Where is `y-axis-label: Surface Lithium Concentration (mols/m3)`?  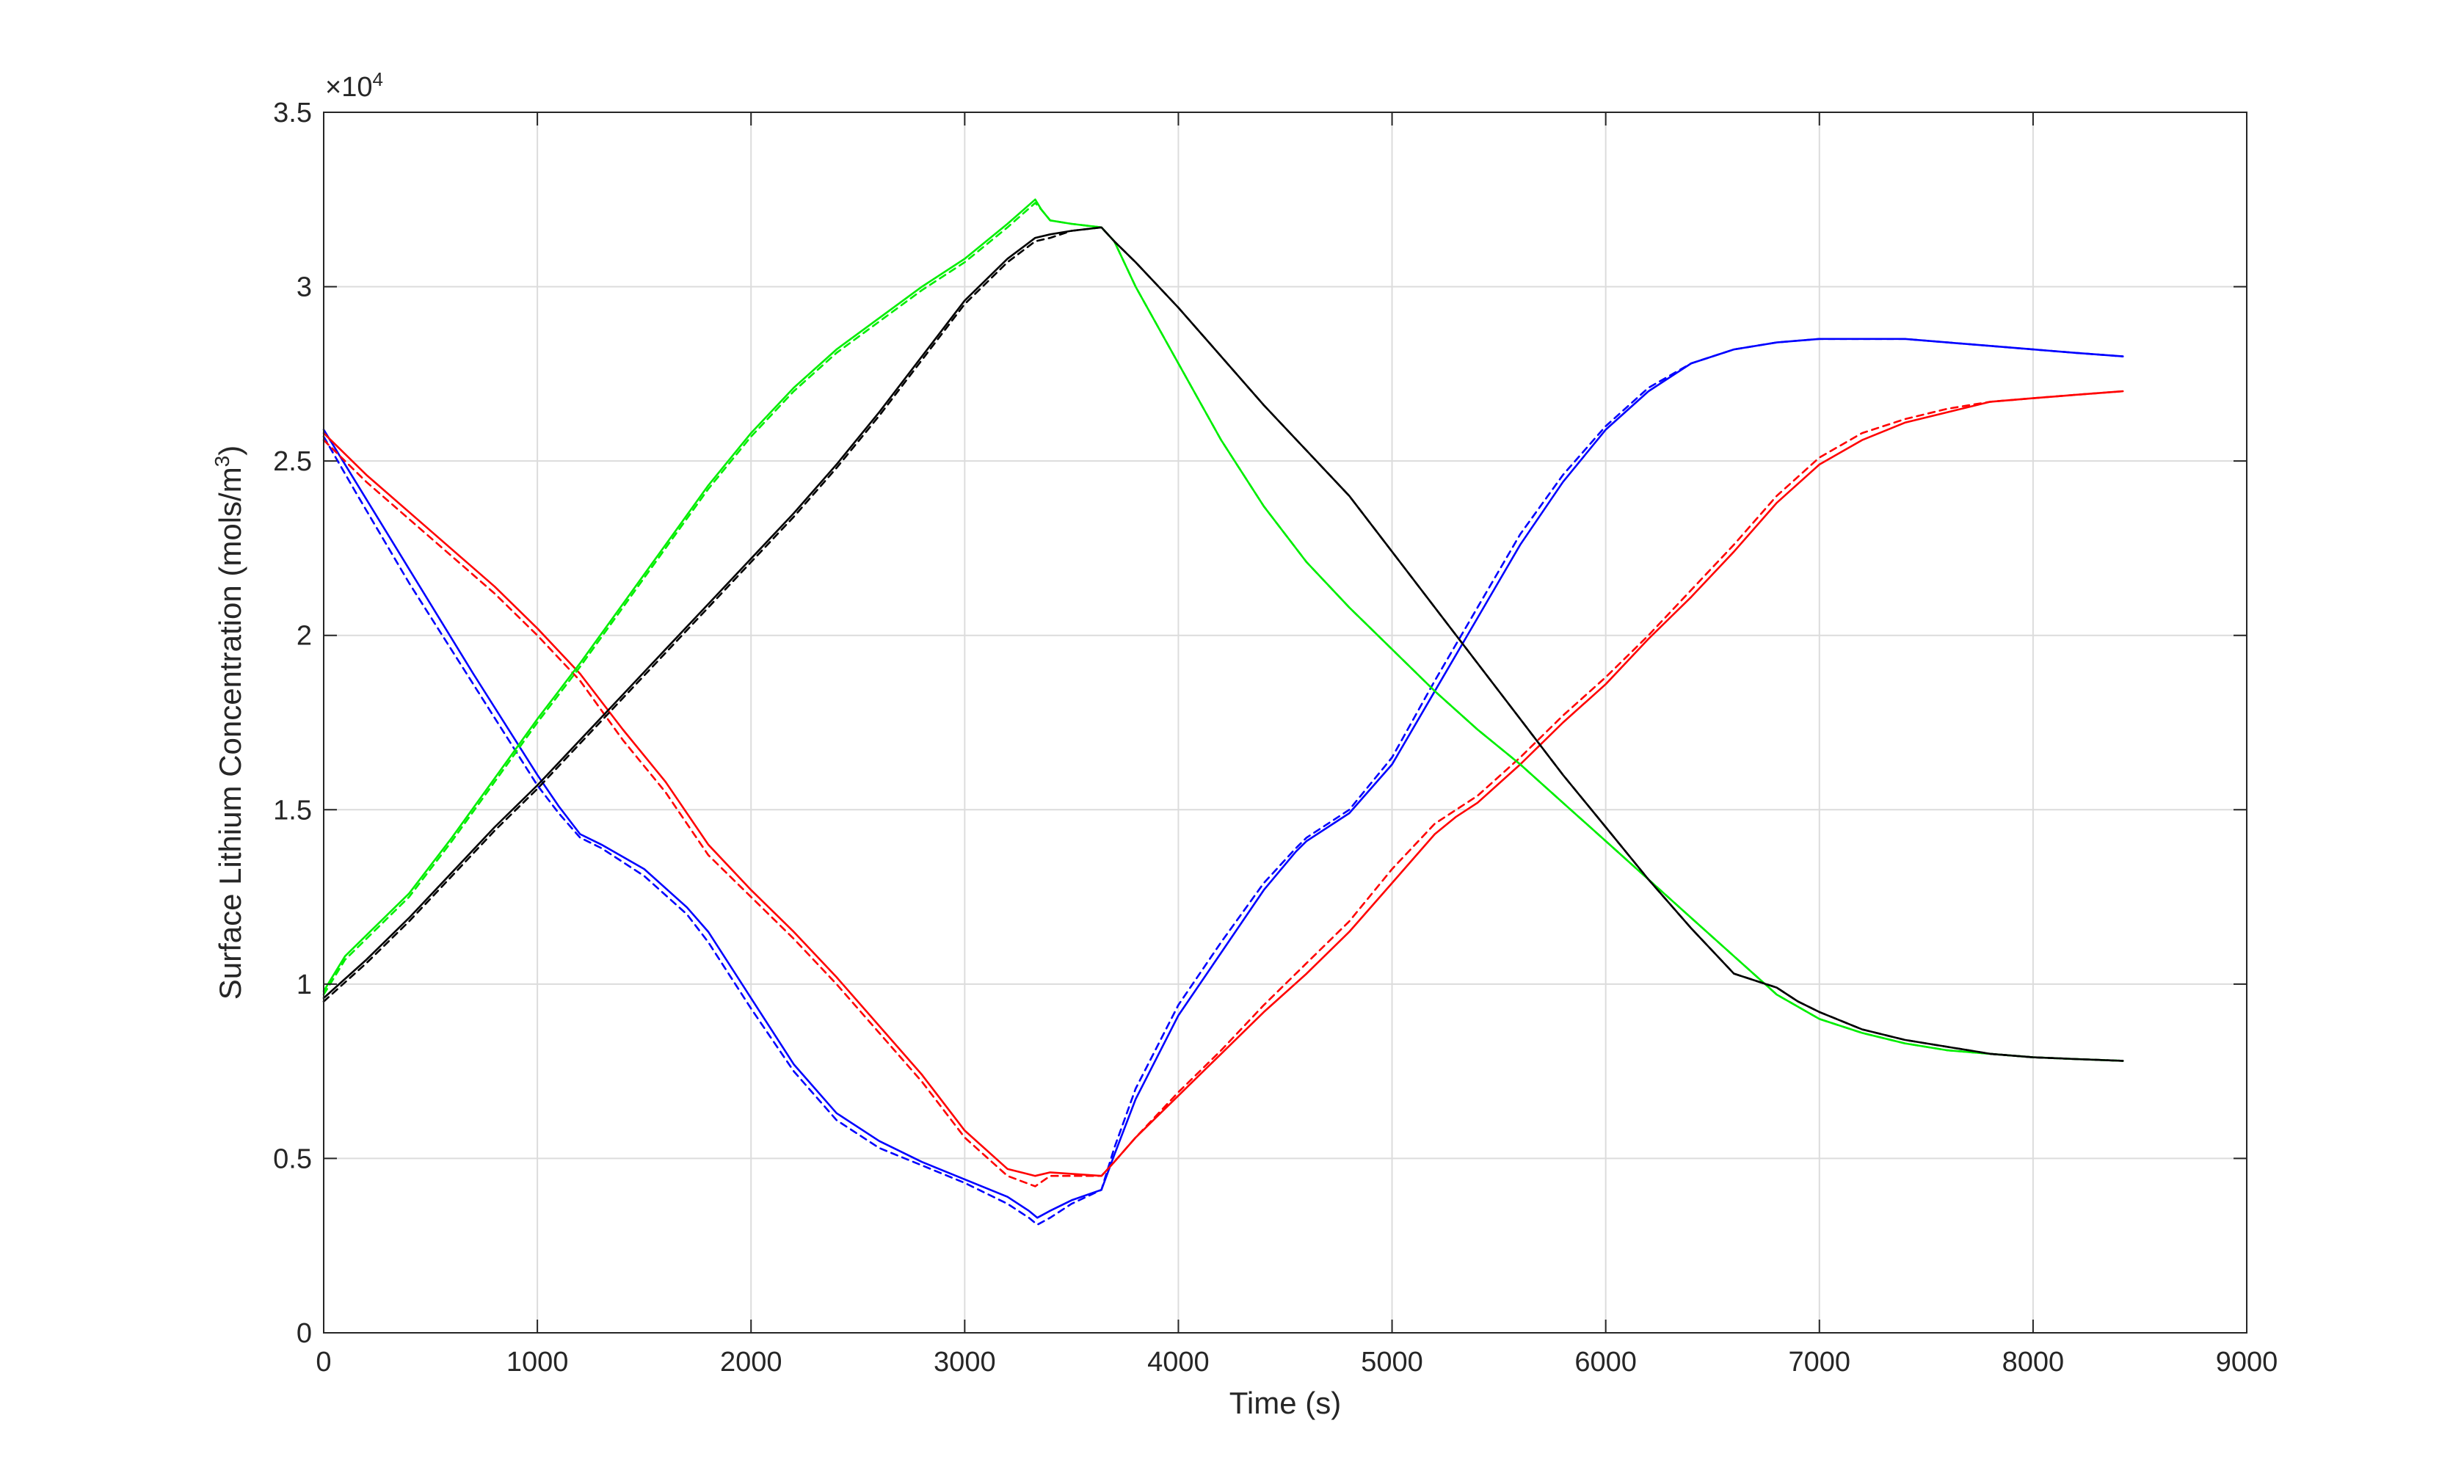
y-axis-label: Surface Lithium Concentration (mols/m3) is located at coordinates (229, 722).